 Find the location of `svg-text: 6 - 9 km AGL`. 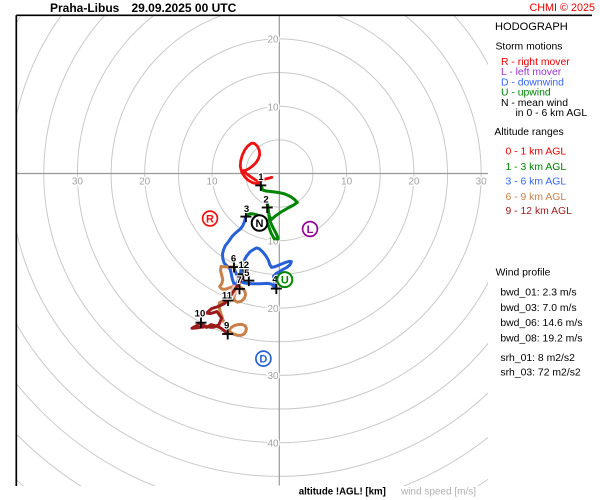

svg-text: 6 - 9 km AGL is located at coordinates (536, 197).